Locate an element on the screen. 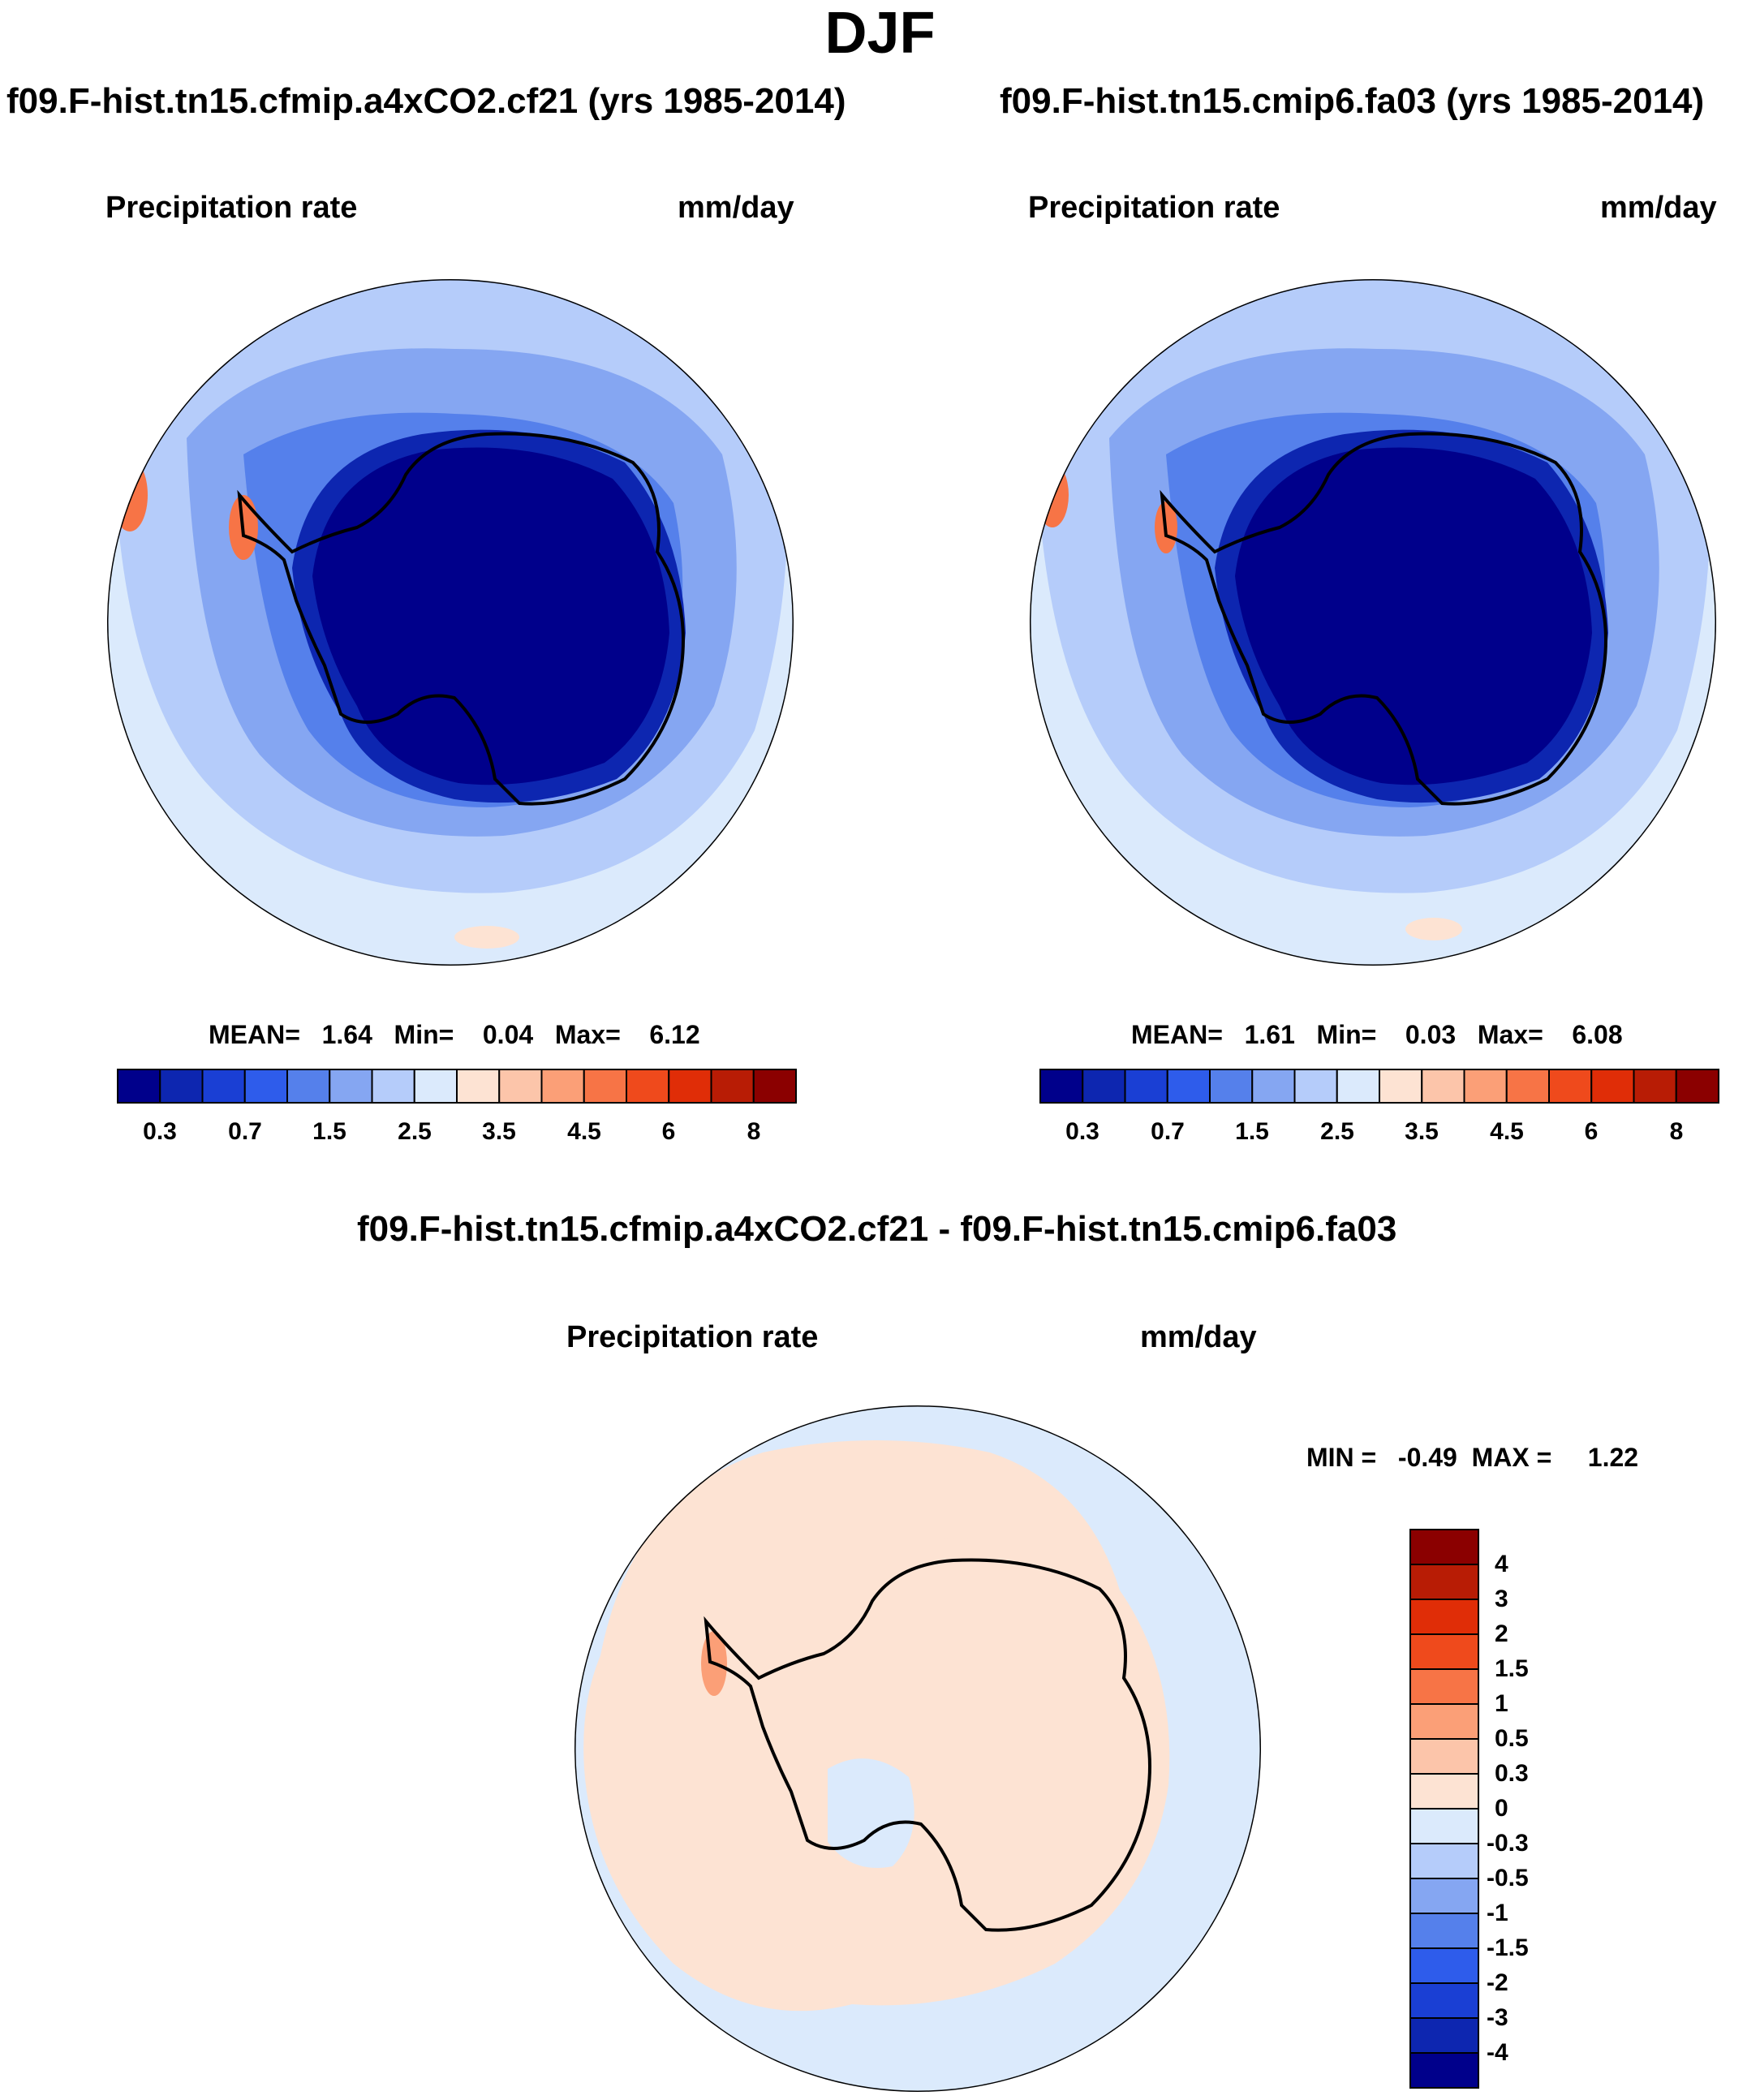  cb-left-tick: 2.5 is located at coordinates (415, 1131).